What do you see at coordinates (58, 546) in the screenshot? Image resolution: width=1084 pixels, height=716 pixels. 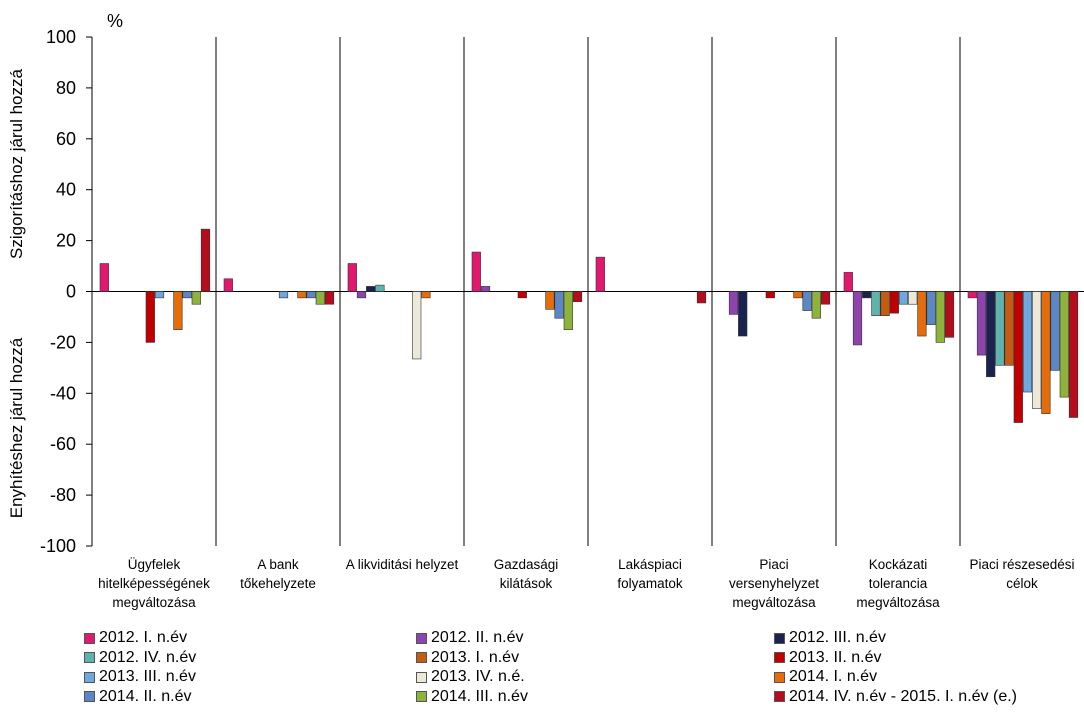 I see `y-tick-label: -100` at bounding box center [58, 546].